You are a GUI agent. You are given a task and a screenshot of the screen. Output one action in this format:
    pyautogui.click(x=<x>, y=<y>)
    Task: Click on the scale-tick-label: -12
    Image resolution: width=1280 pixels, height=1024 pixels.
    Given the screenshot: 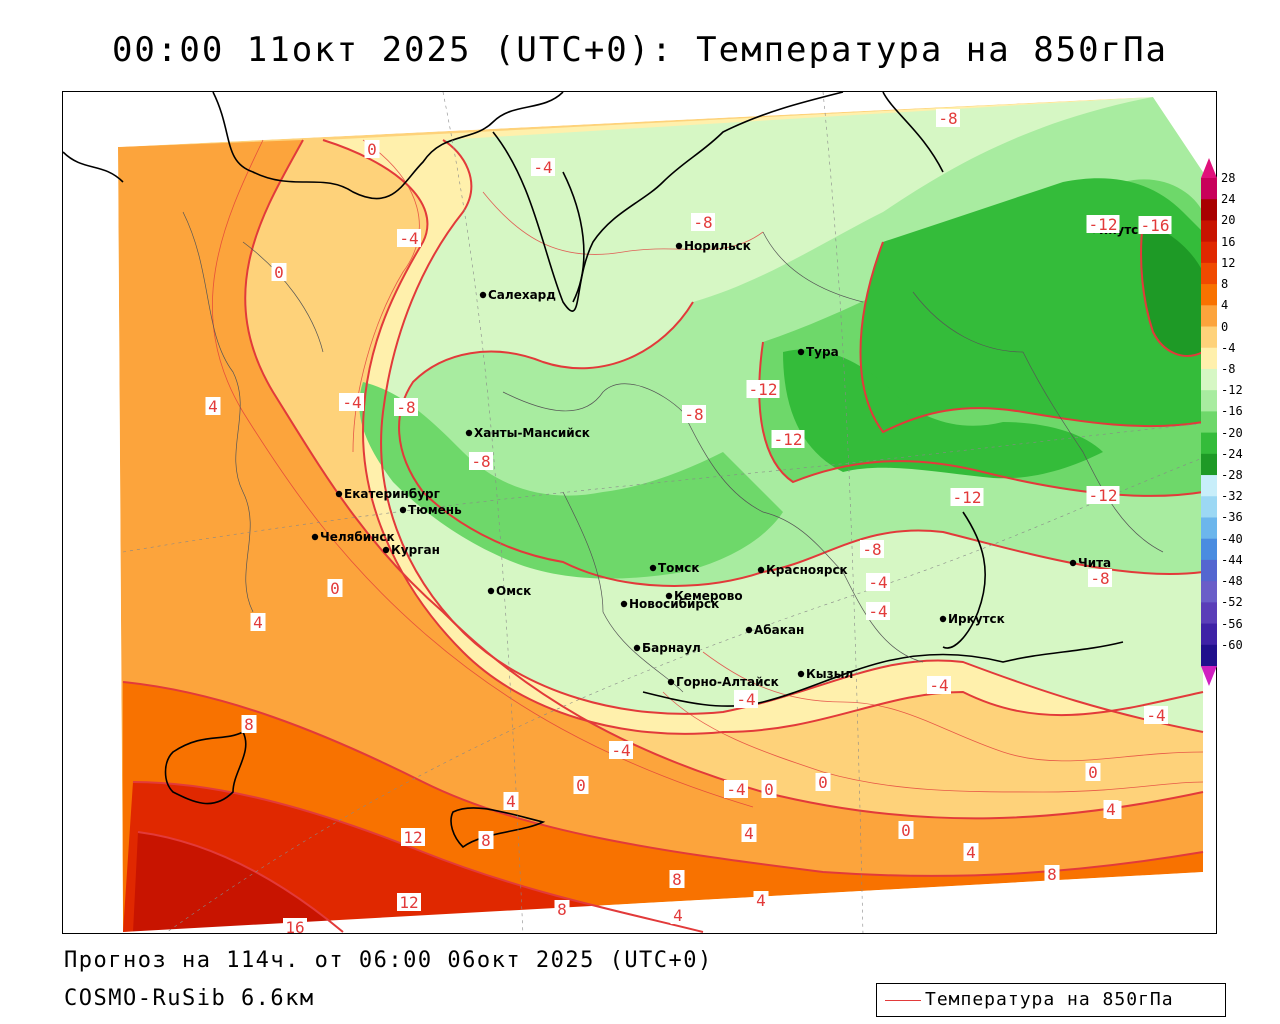 What is the action you would take?
    pyautogui.click(x=1232, y=390)
    